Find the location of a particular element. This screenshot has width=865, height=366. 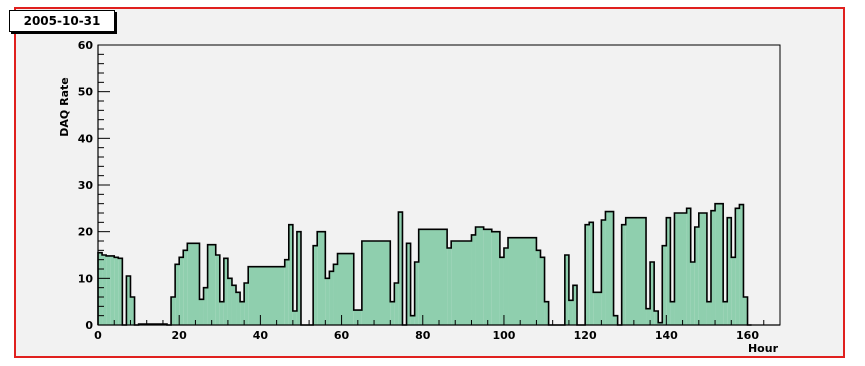

y-tick-label: 50 is located at coordinates (86, 92).